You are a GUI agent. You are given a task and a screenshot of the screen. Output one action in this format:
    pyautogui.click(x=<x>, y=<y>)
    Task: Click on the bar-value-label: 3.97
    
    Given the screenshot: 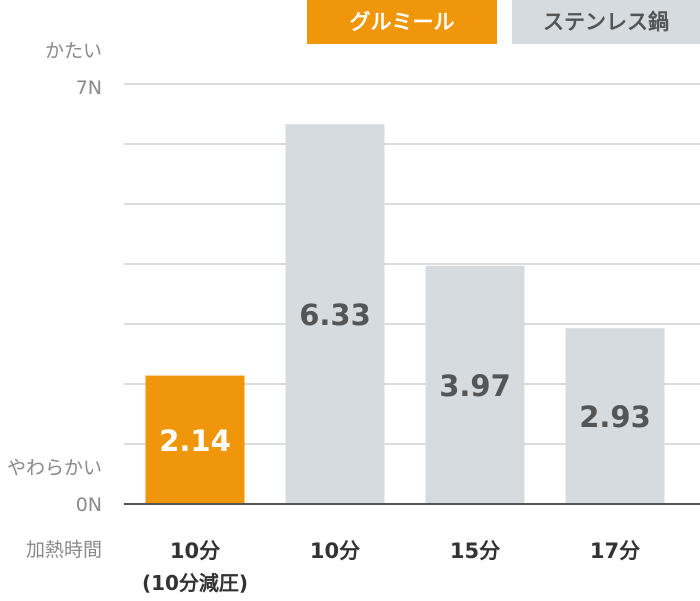 What is the action you would take?
    pyautogui.click(x=475, y=386)
    